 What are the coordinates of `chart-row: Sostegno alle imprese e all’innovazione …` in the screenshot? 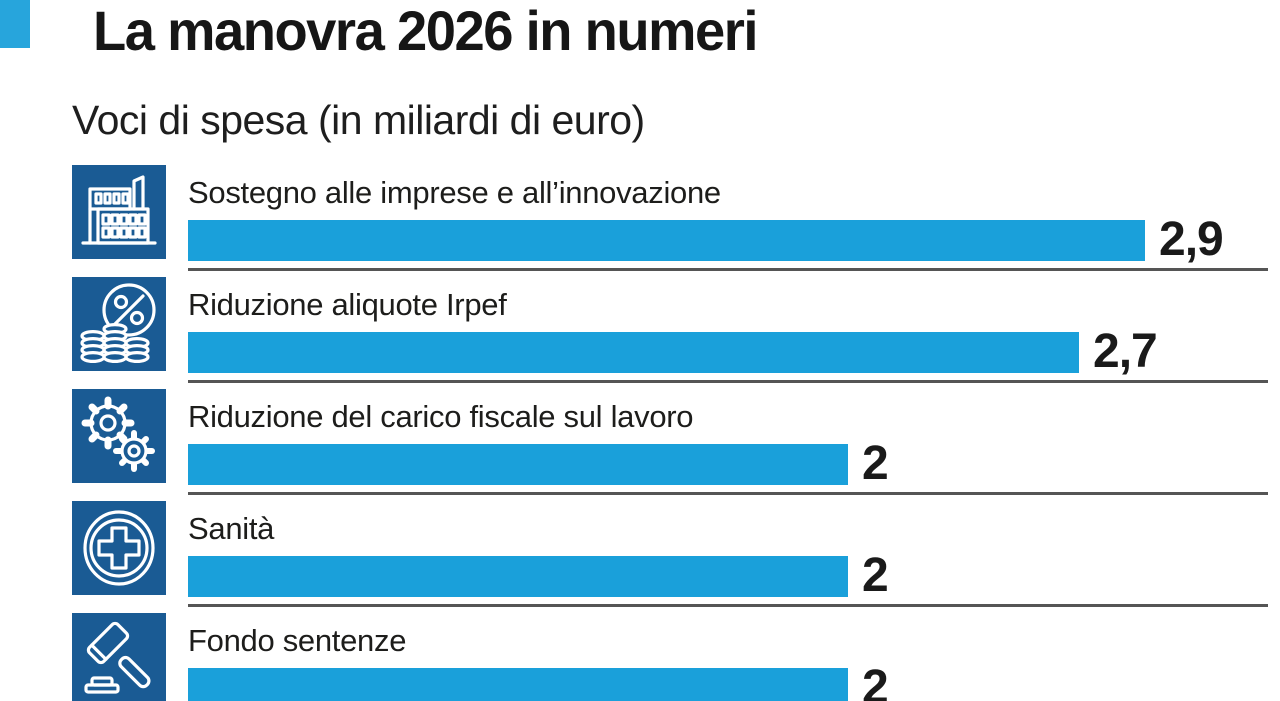 It's located at (670, 215).